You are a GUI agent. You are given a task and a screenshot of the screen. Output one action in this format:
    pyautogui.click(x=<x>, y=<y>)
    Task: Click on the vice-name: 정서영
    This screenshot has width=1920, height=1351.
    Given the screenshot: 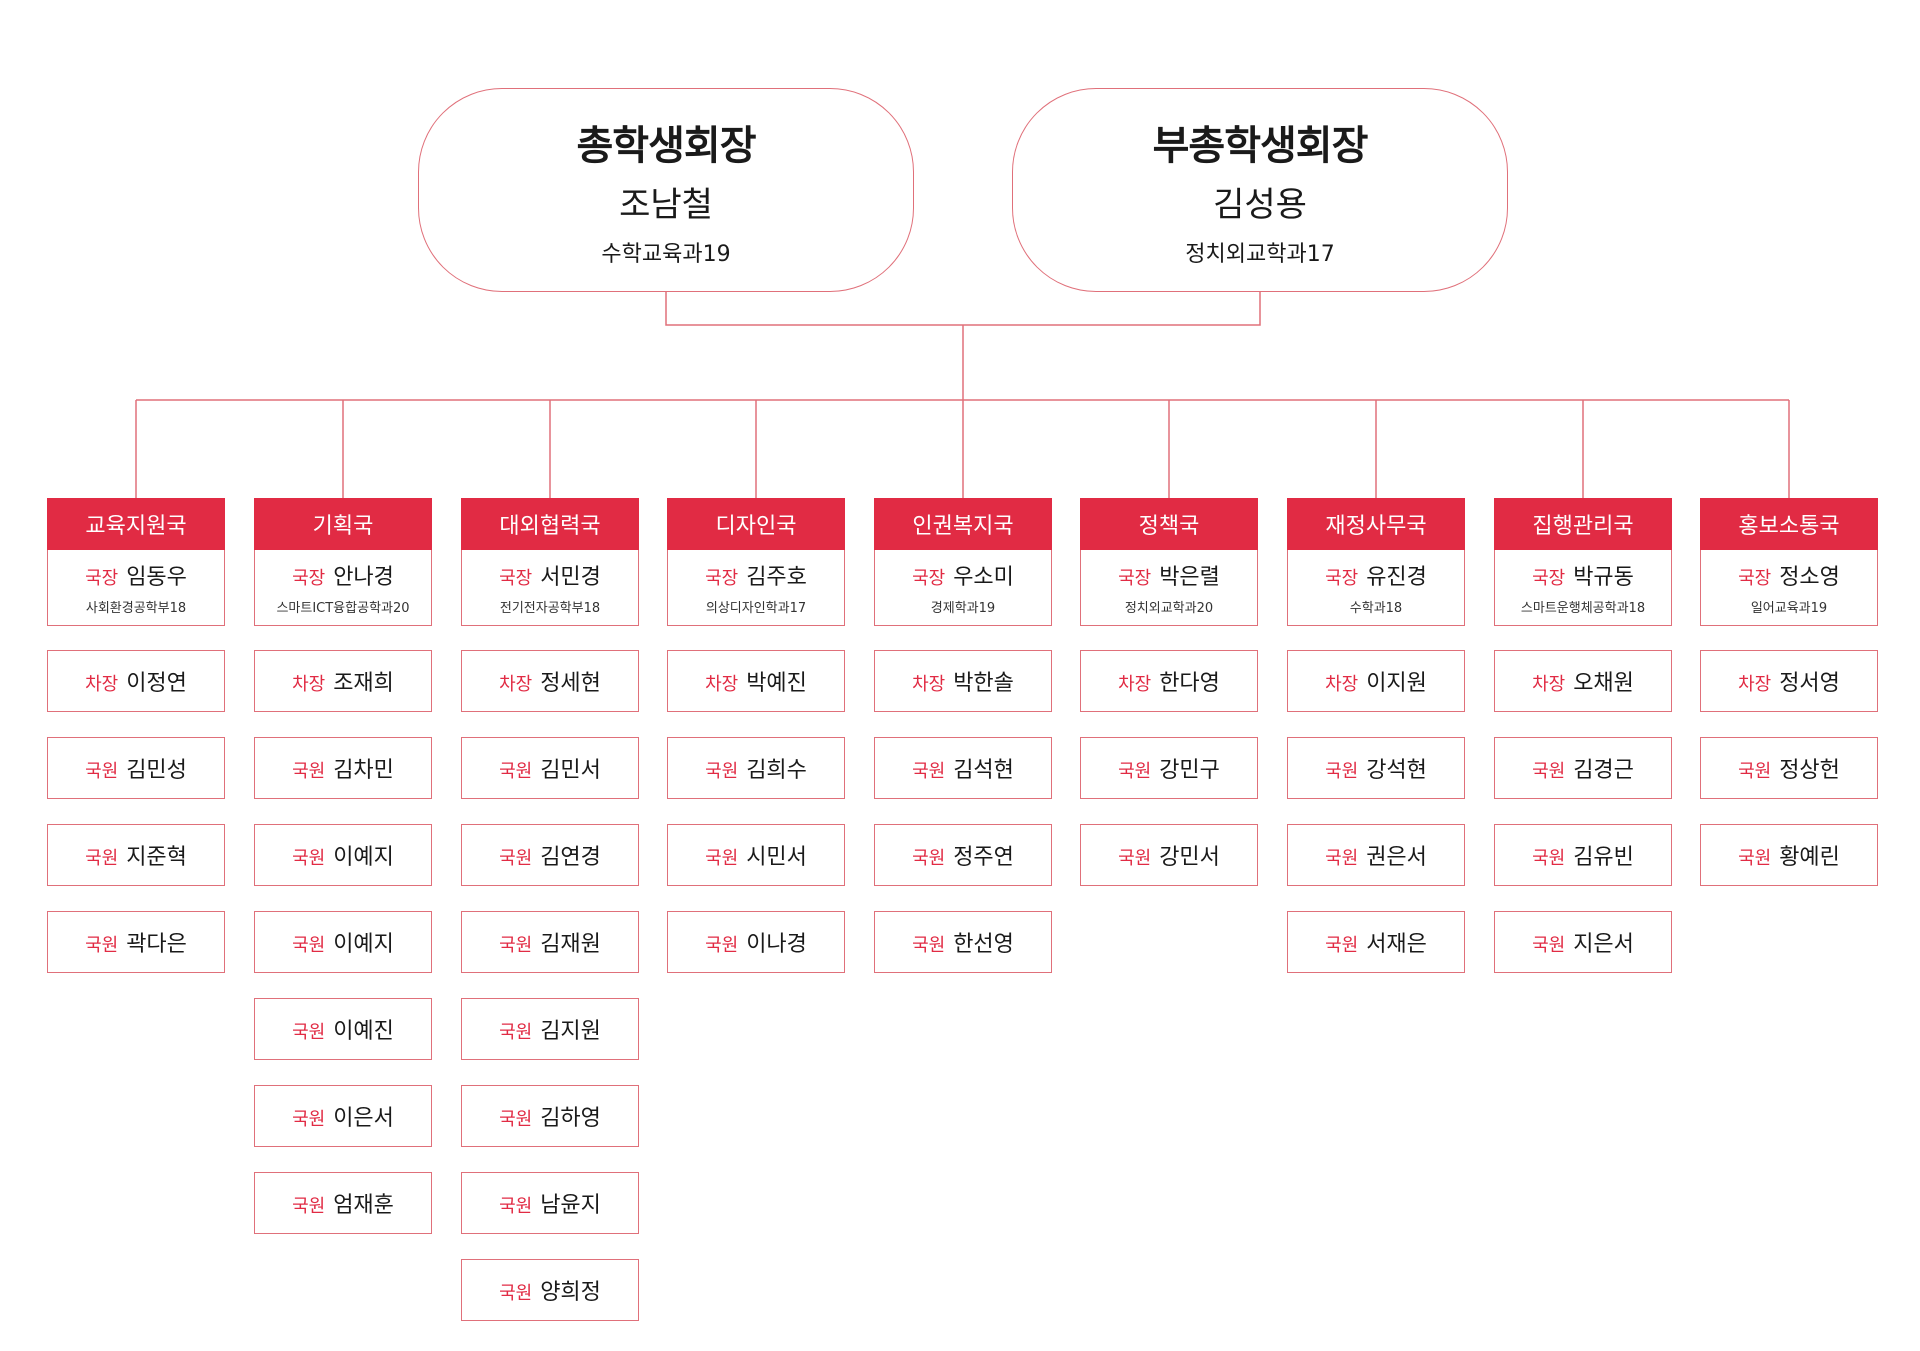 What is the action you would take?
    pyautogui.click(x=1809, y=683)
    